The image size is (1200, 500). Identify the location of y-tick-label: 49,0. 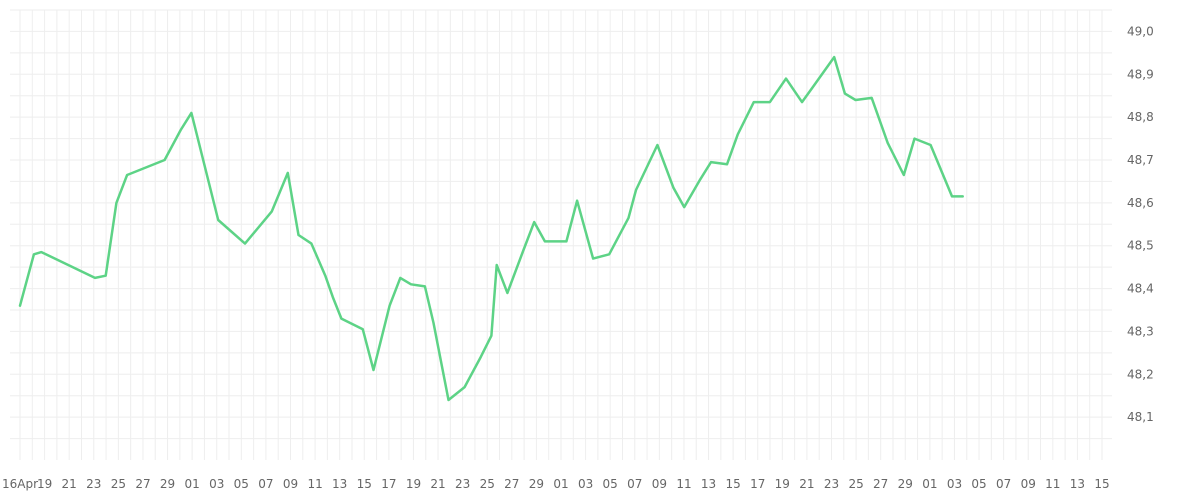
(1140, 31).